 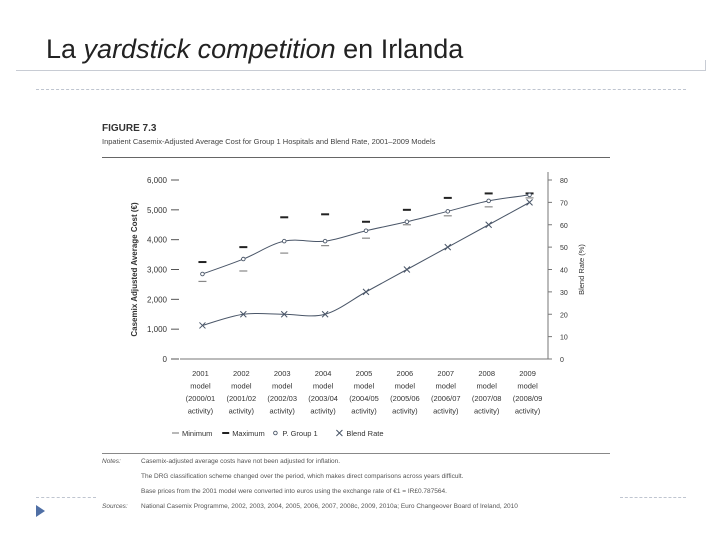 What do you see at coordinates (115, 506) in the screenshot?
I see `sources-label: Sources:` at bounding box center [115, 506].